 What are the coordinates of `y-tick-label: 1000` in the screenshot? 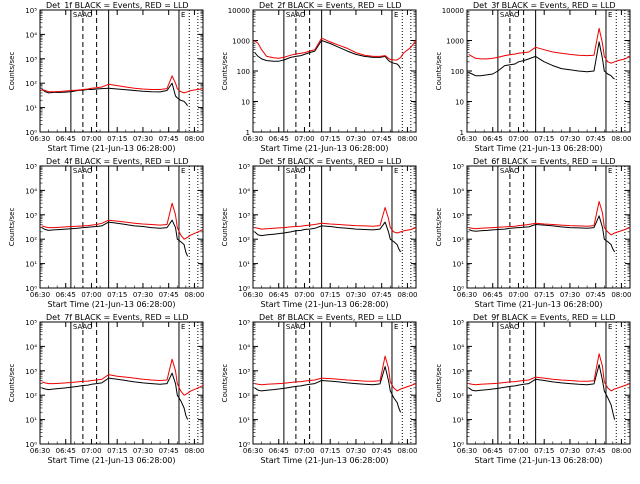 It's located at (455, 42).